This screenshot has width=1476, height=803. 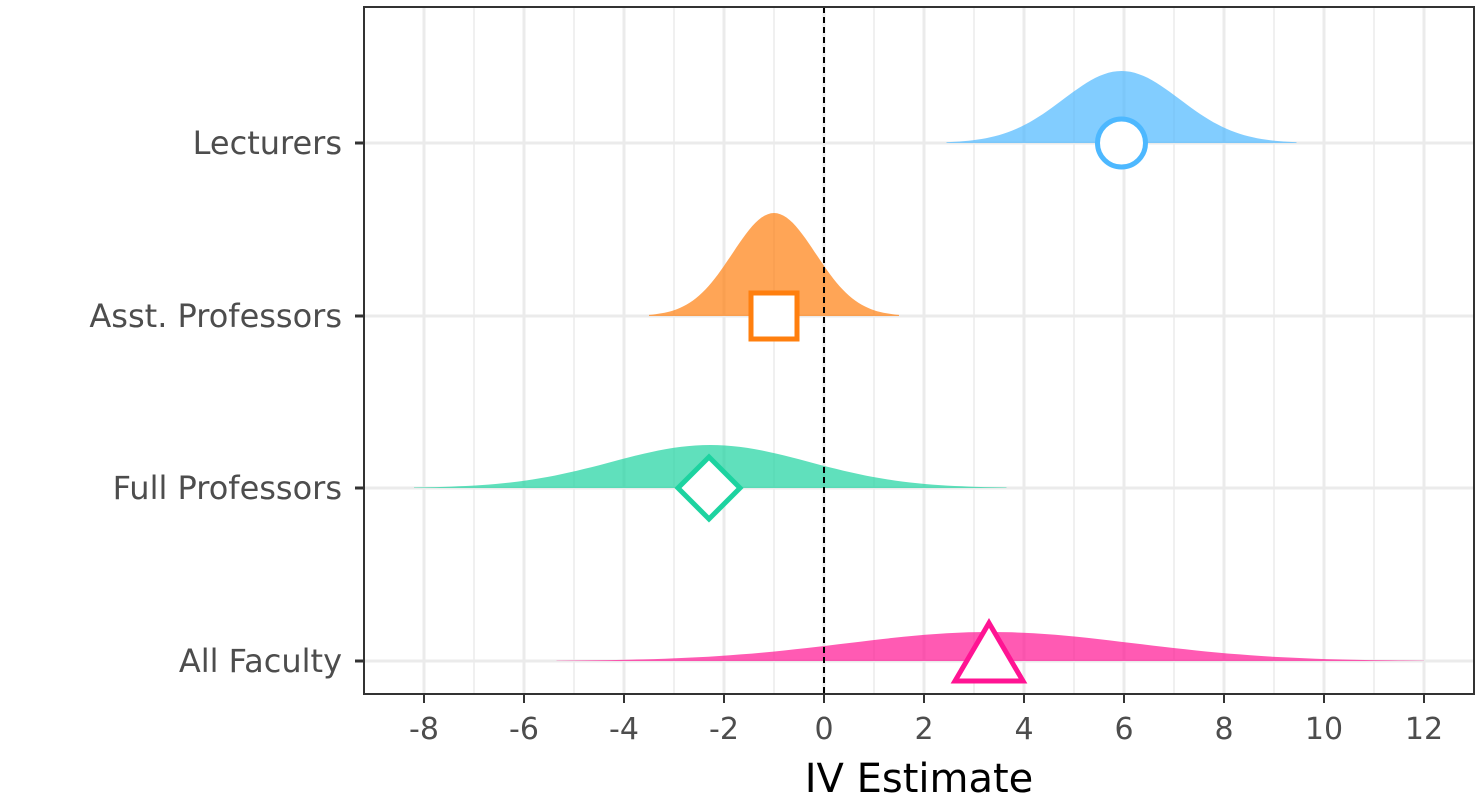 I want to click on x-tick-label: -4, so click(x=624, y=729).